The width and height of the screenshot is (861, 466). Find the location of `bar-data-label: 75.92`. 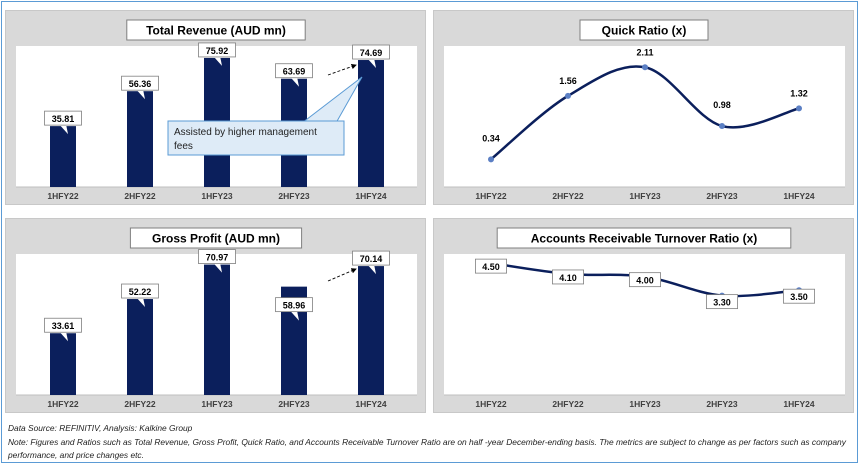

bar-data-label: 75.92 is located at coordinates (217, 51).